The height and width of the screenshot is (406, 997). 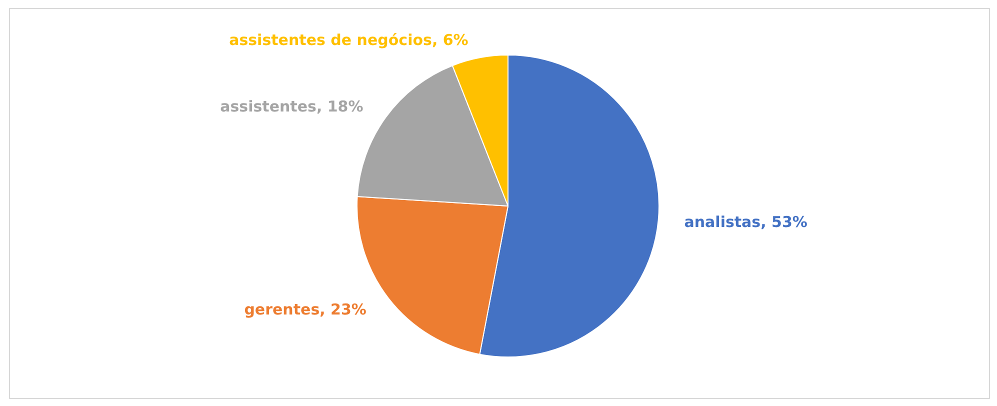 What do you see at coordinates (305, 309) in the screenshot?
I see `slice-label: gerentes, 23%` at bounding box center [305, 309].